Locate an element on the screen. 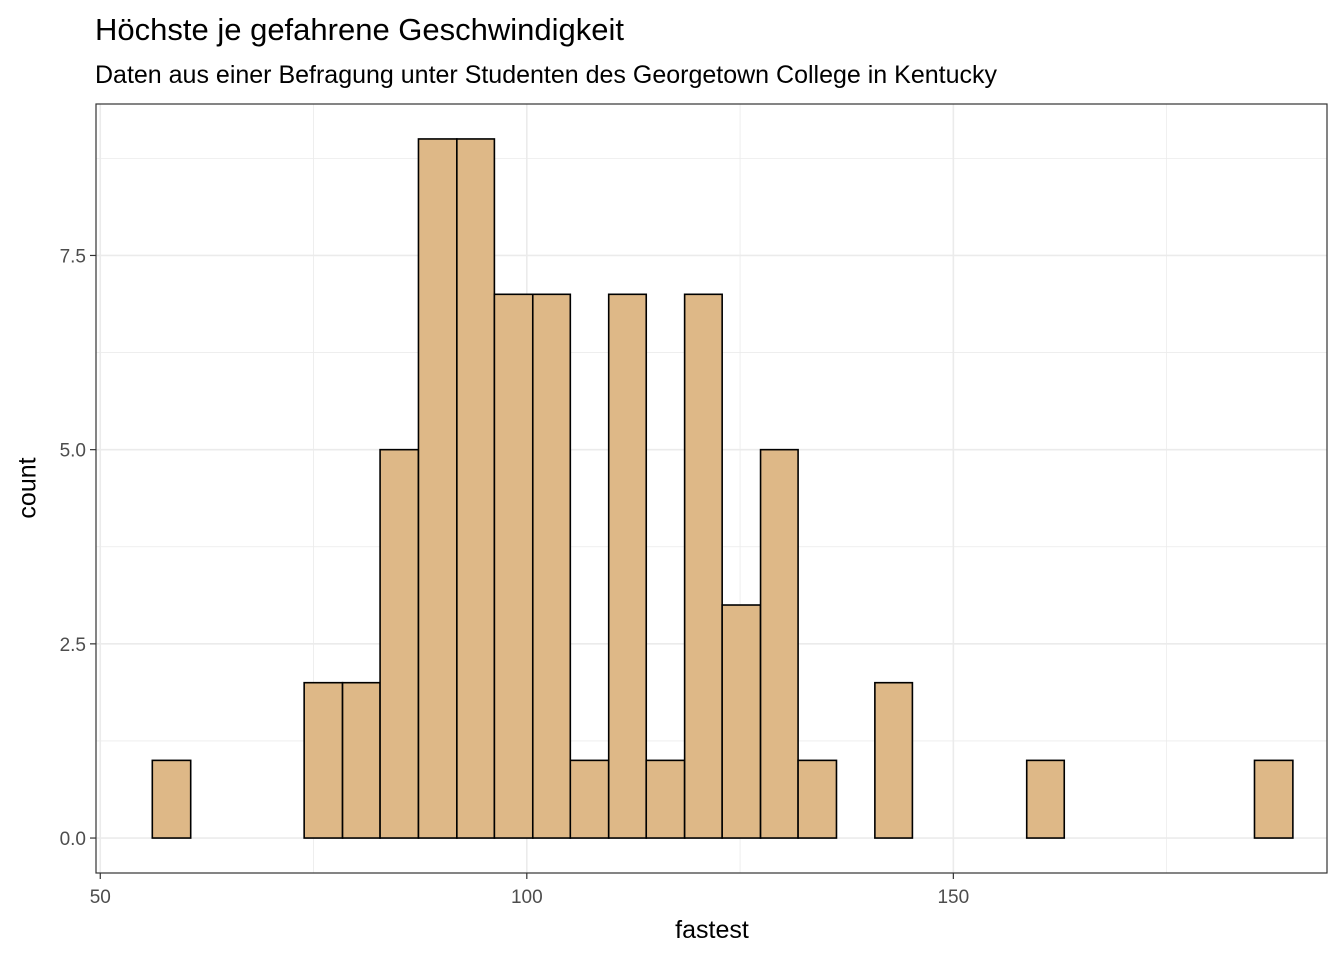 The image size is (1344, 960). chart-title: Höchste je gefahrene Geschwindigkeit is located at coordinates (360, 29).